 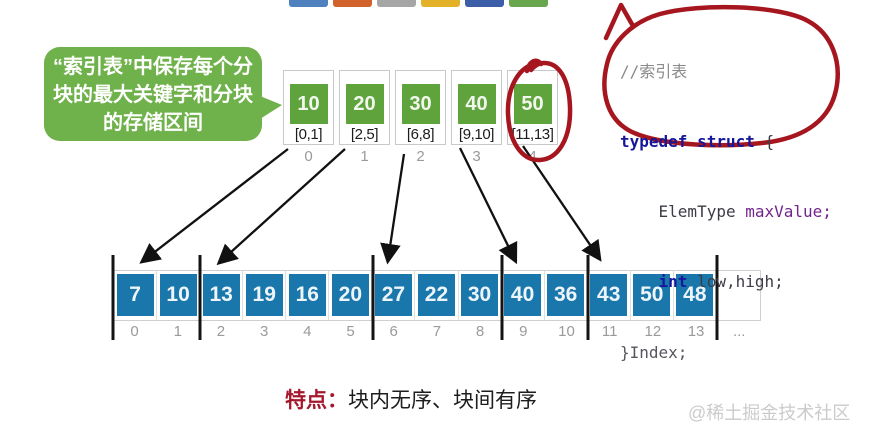 What do you see at coordinates (476, 104) in the screenshot?
I see `max-key-box: 40` at bounding box center [476, 104].